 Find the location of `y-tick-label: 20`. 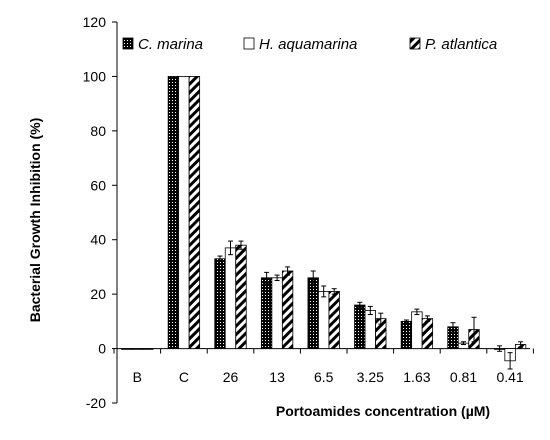

y-tick-label: 20 is located at coordinates (98, 294).